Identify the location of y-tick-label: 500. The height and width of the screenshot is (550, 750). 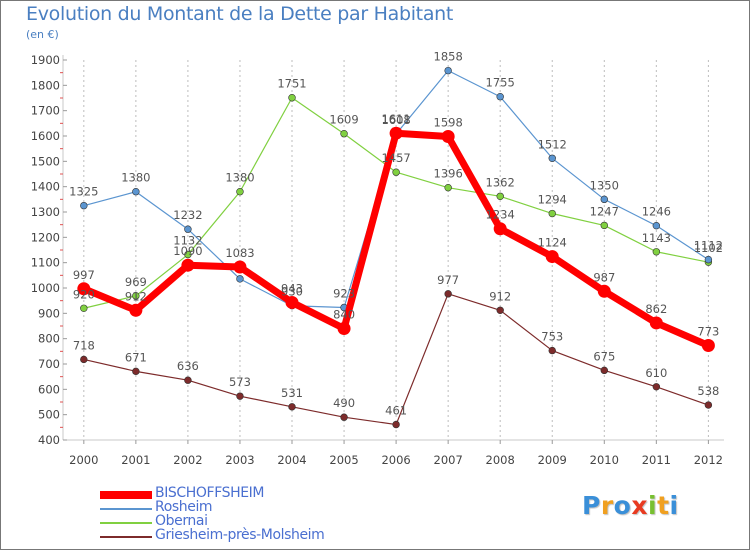
(49, 415).